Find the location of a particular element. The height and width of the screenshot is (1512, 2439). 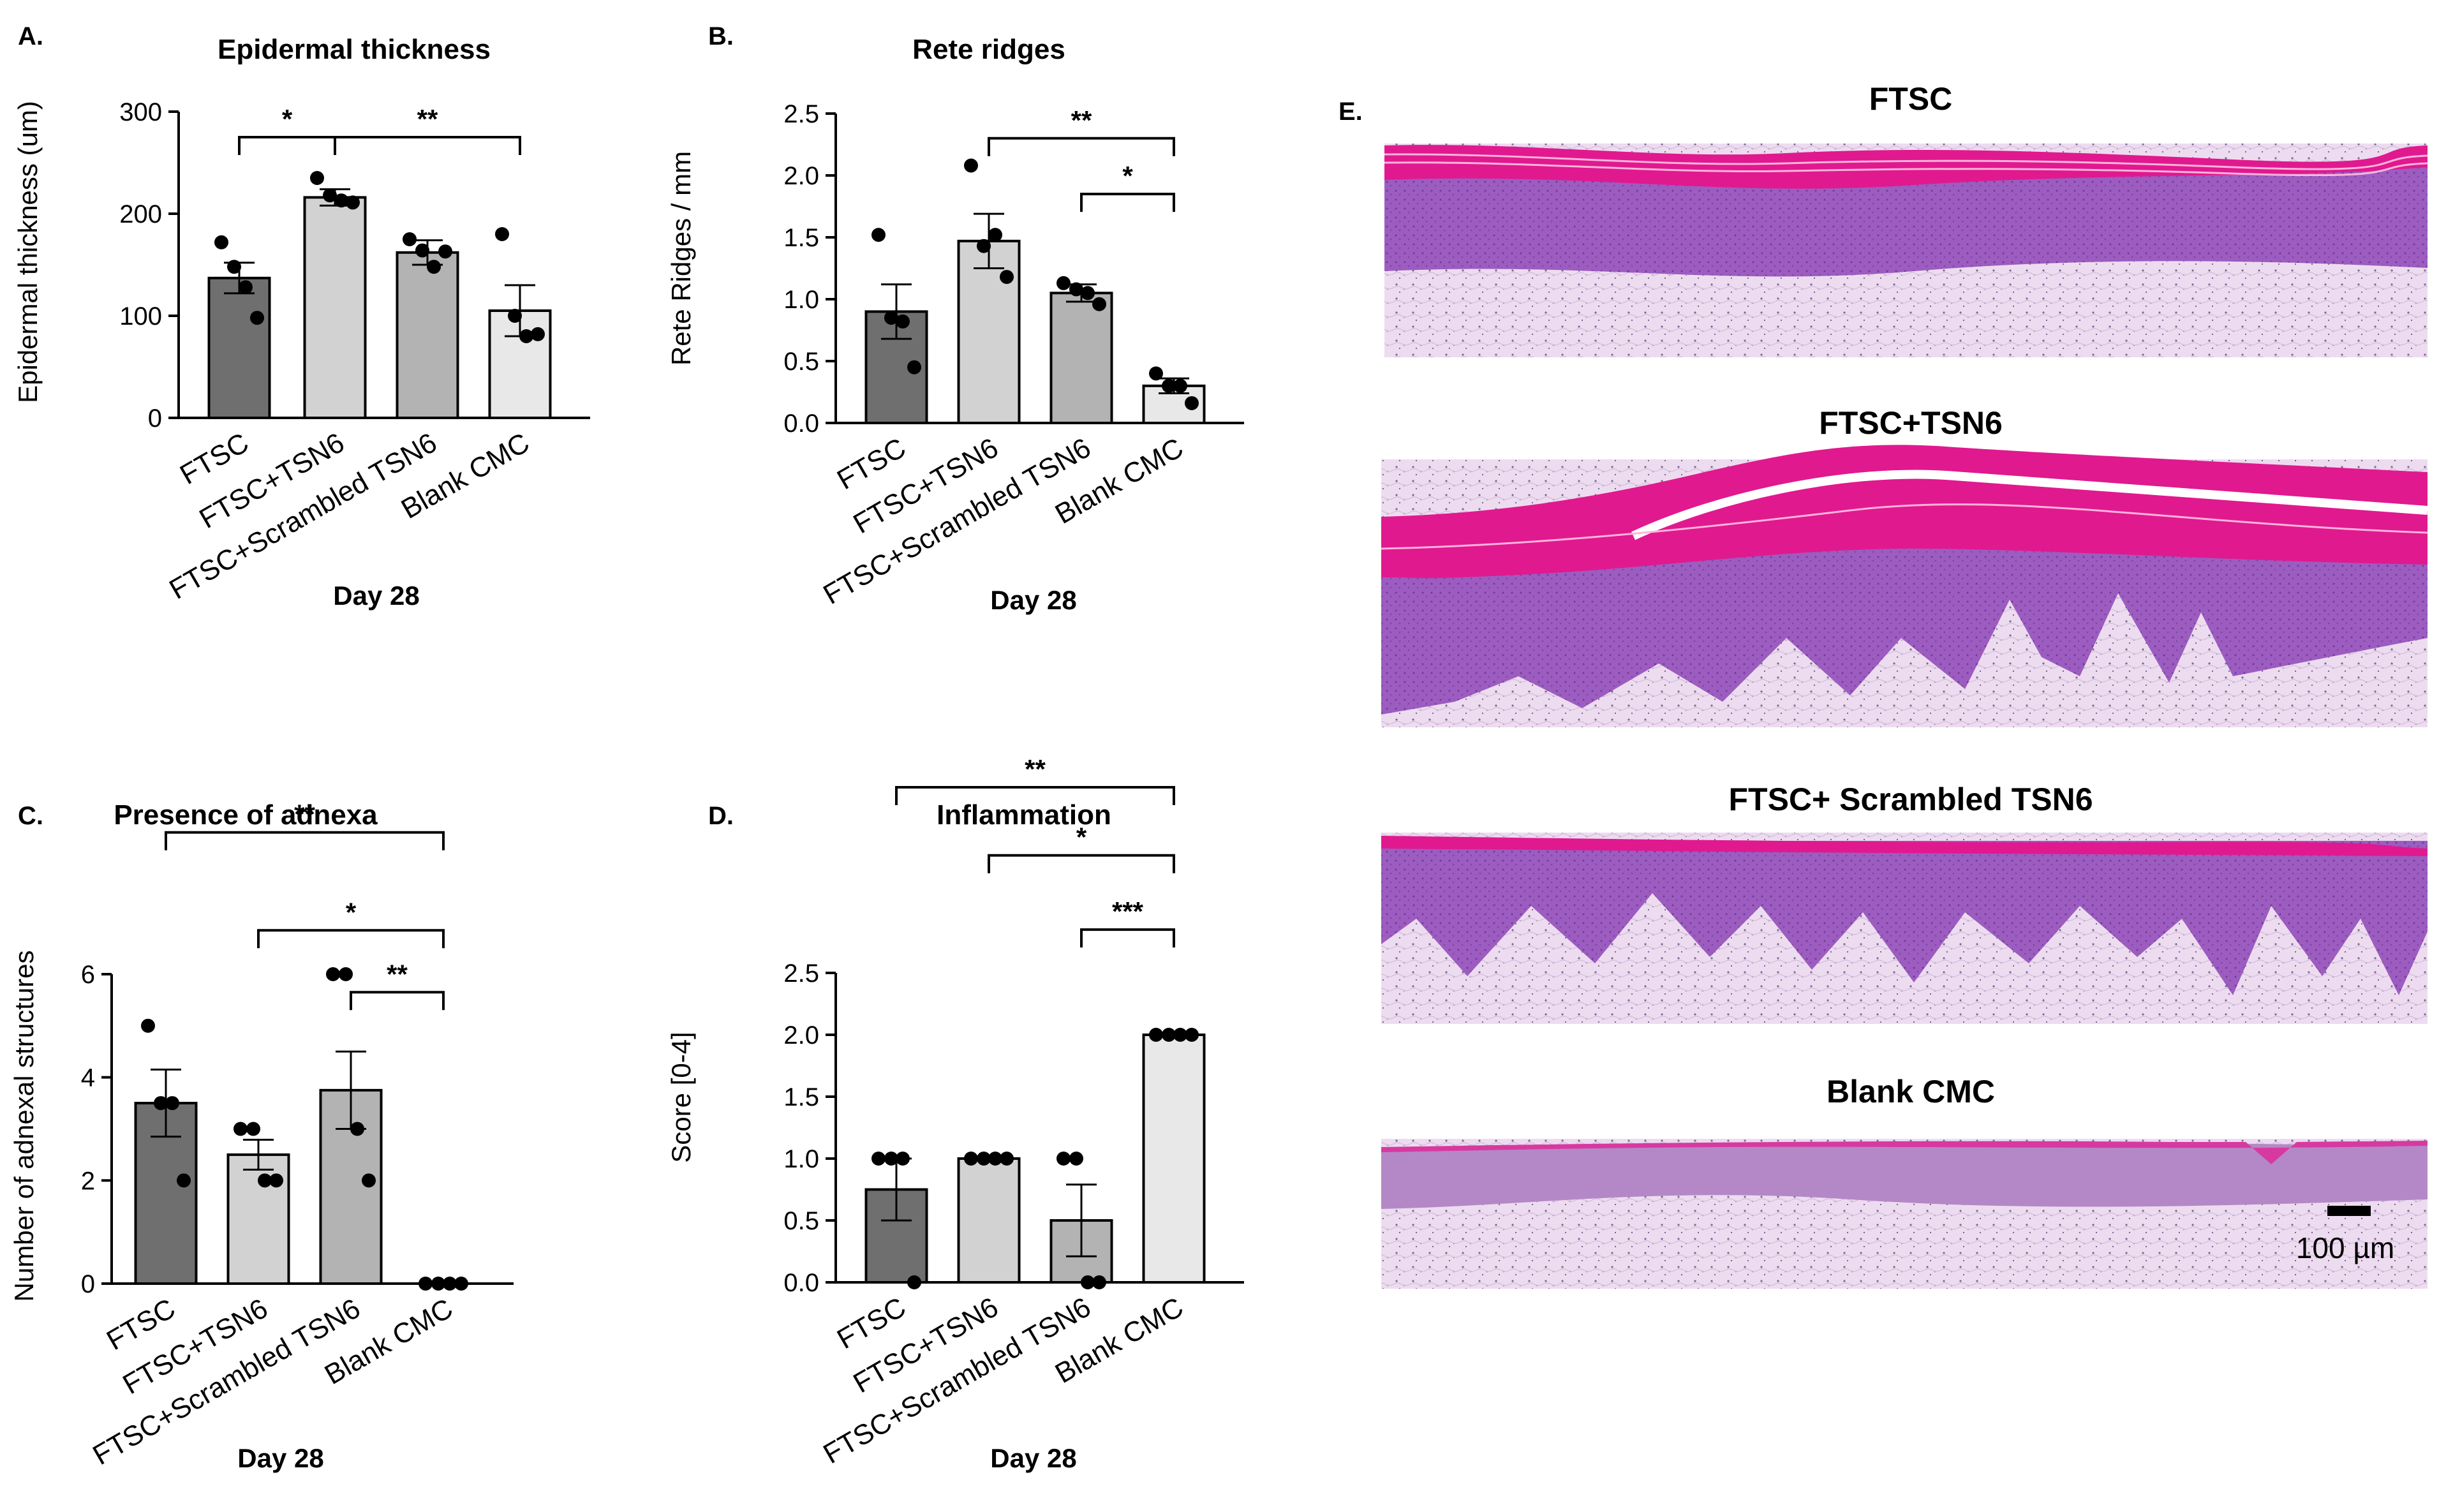

chart-a-panel-letter: A. is located at coordinates (31, 36).